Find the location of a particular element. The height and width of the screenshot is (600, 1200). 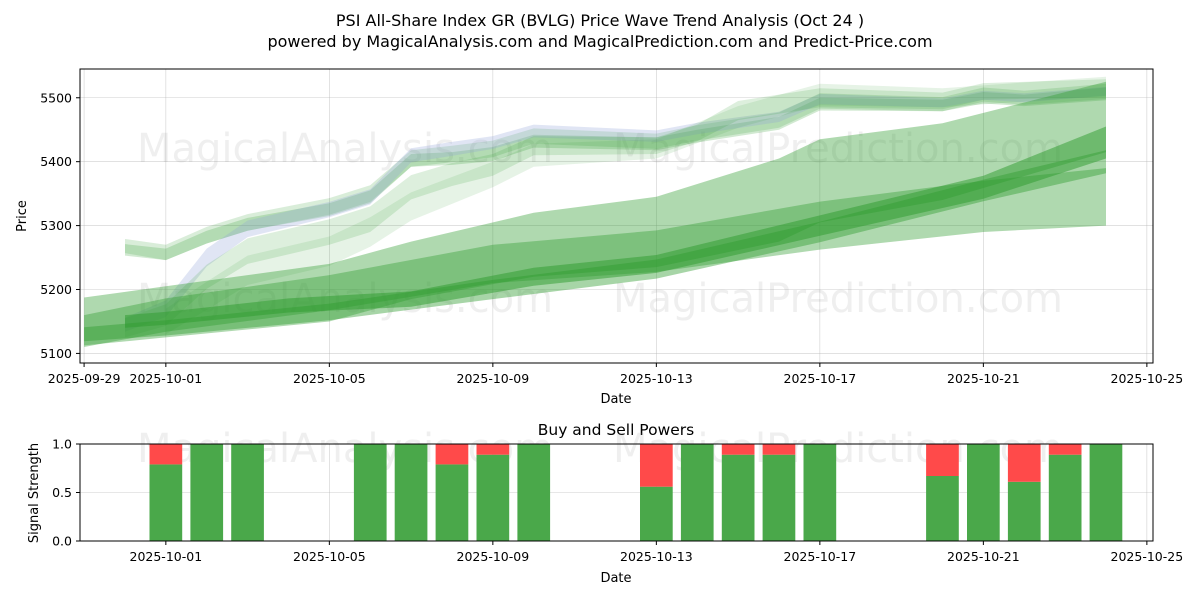

price-y-tick-label: 5400 is located at coordinates (56, 161).